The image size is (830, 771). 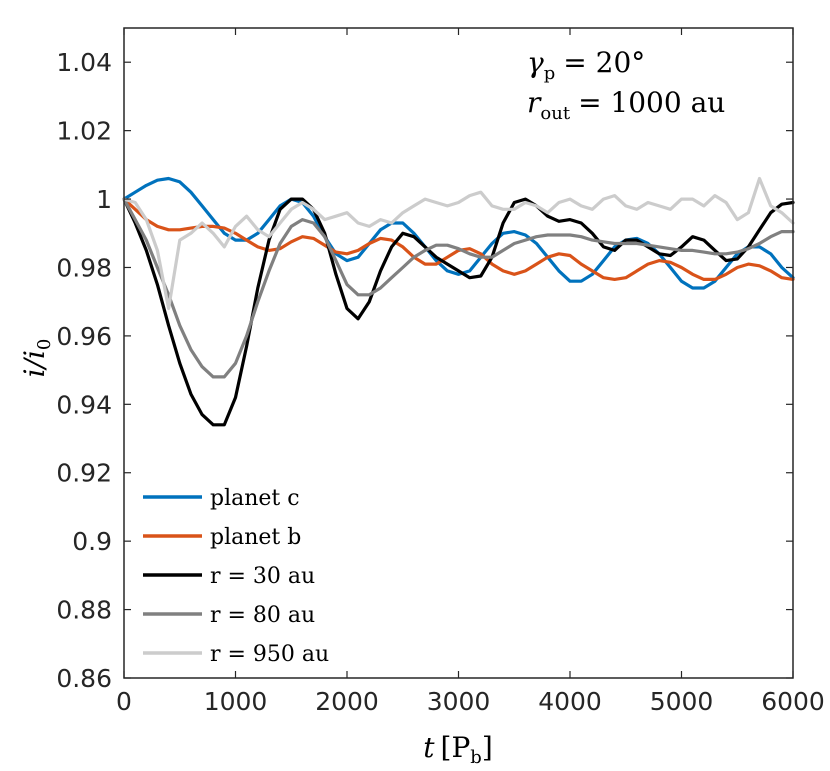 I want to click on legend-label-planet-b: planet b, so click(x=255, y=537).